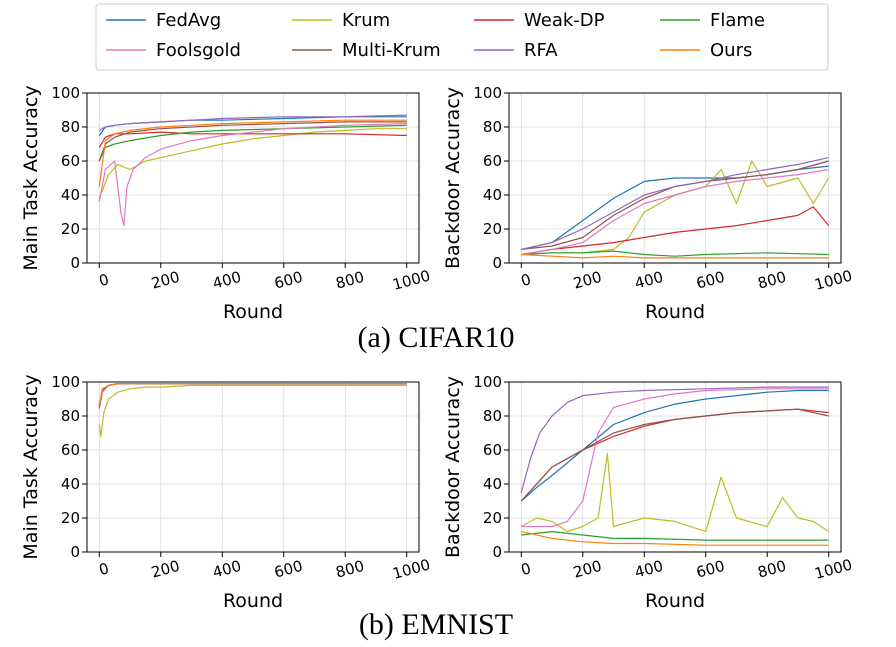  What do you see at coordinates (516, 50) in the screenshot?
I see `legend-entry-rfa: RFA` at bounding box center [516, 50].